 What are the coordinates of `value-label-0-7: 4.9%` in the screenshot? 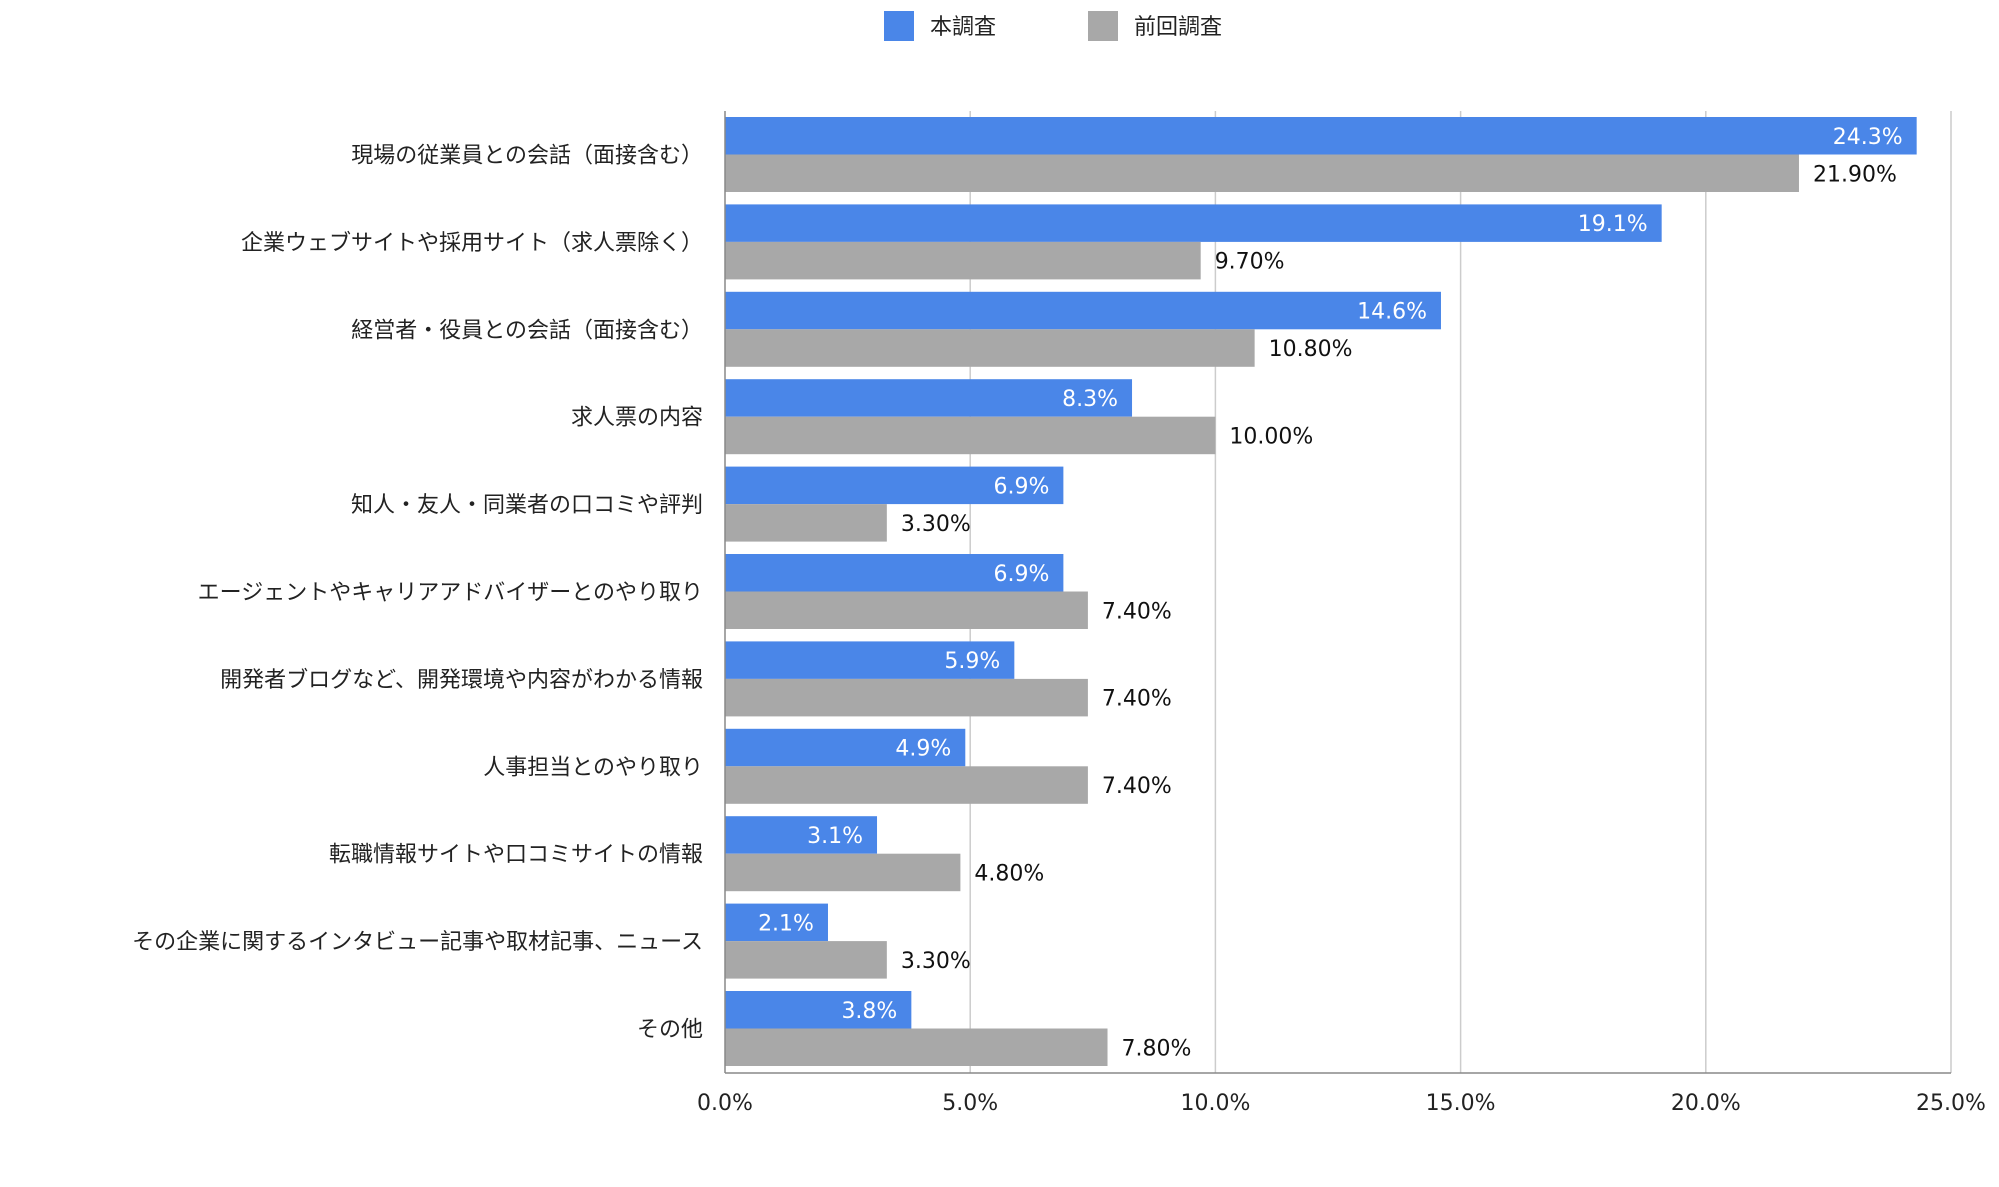 It's located at (923, 749).